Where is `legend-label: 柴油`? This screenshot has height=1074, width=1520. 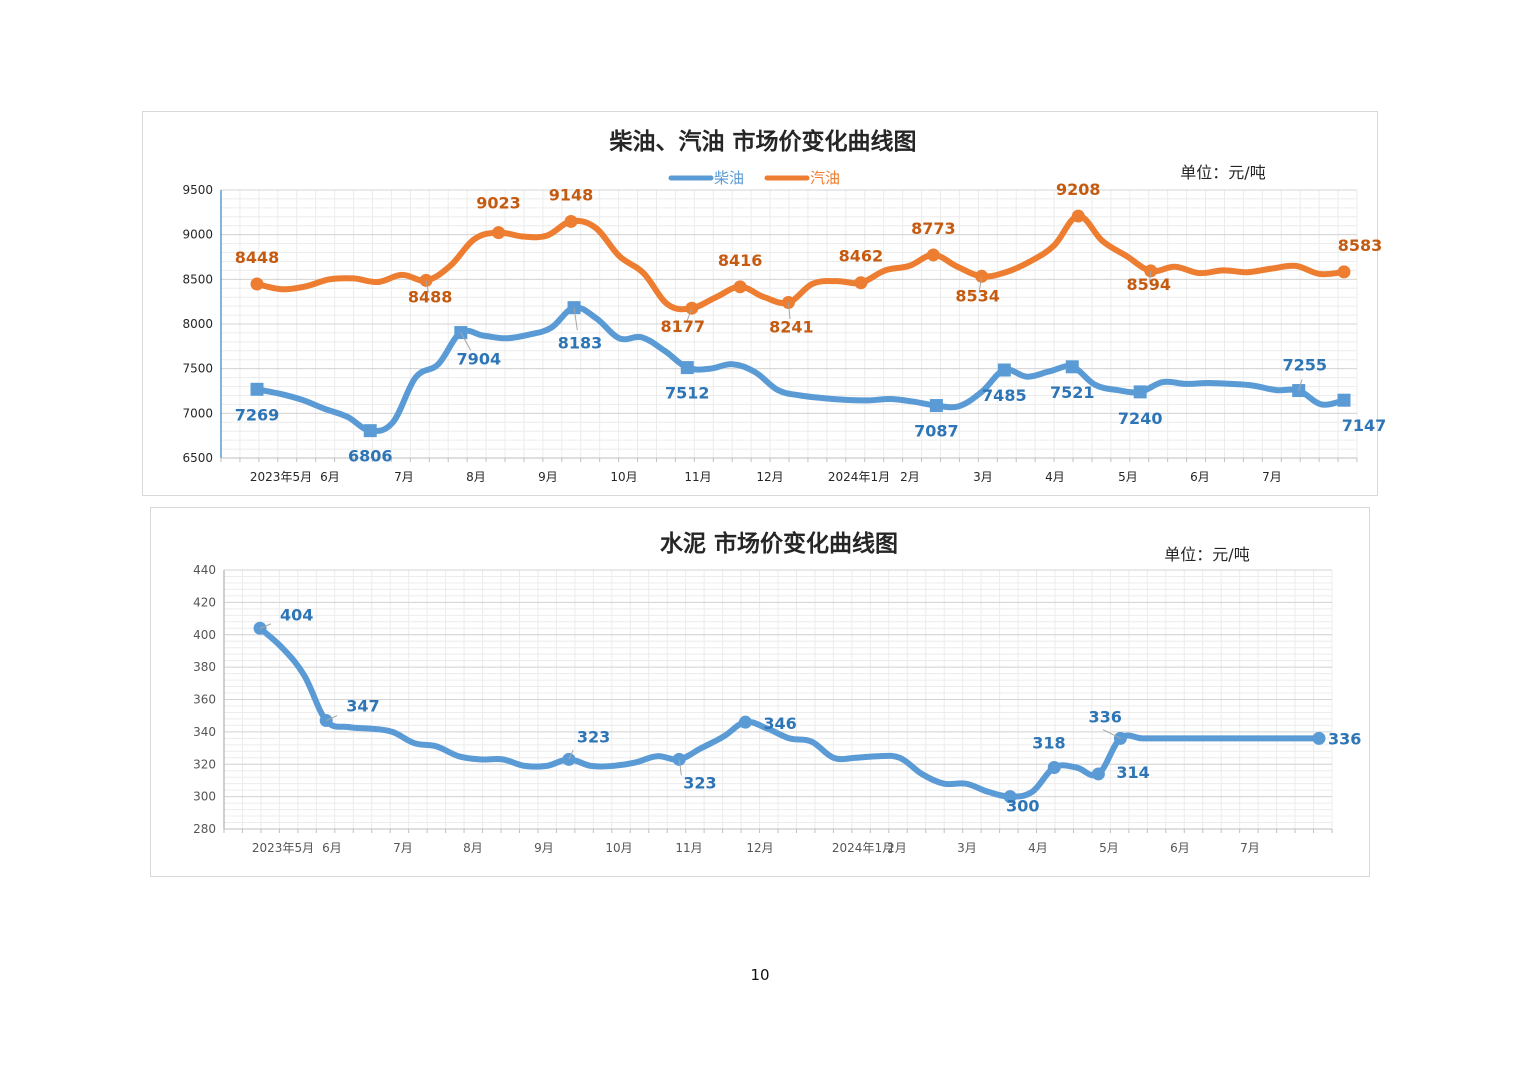 legend-label: 柴油 is located at coordinates (729, 178).